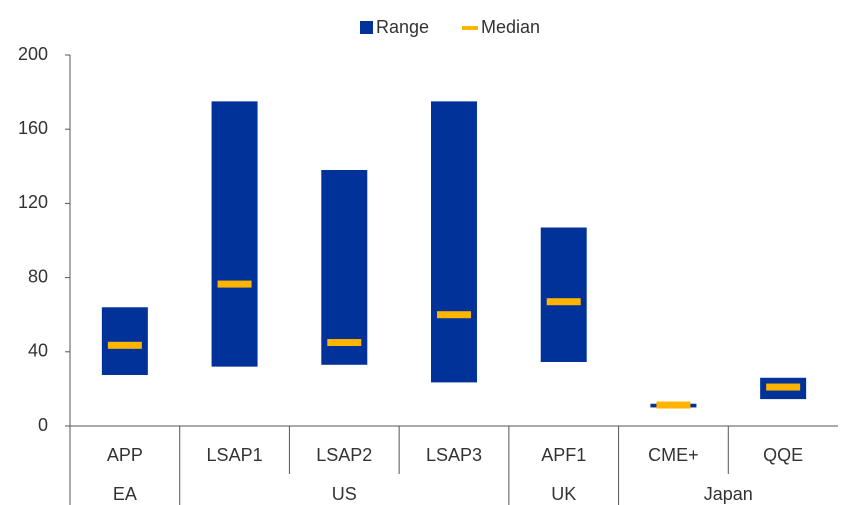 This screenshot has height=505, width=866. What do you see at coordinates (728, 494) in the screenshot?
I see `group-label: Japan` at bounding box center [728, 494].